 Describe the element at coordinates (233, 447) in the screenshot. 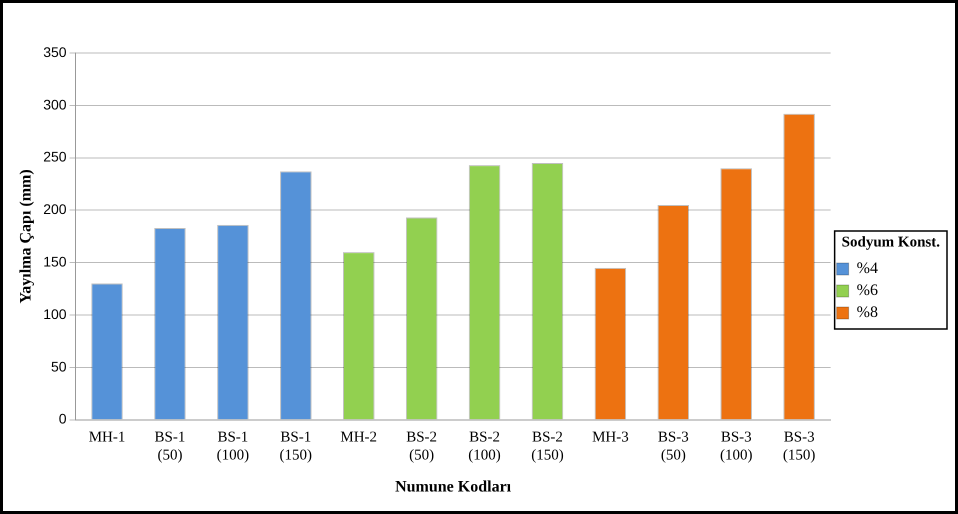

I see `x-tick-label: BS-1 (100)` at that location.